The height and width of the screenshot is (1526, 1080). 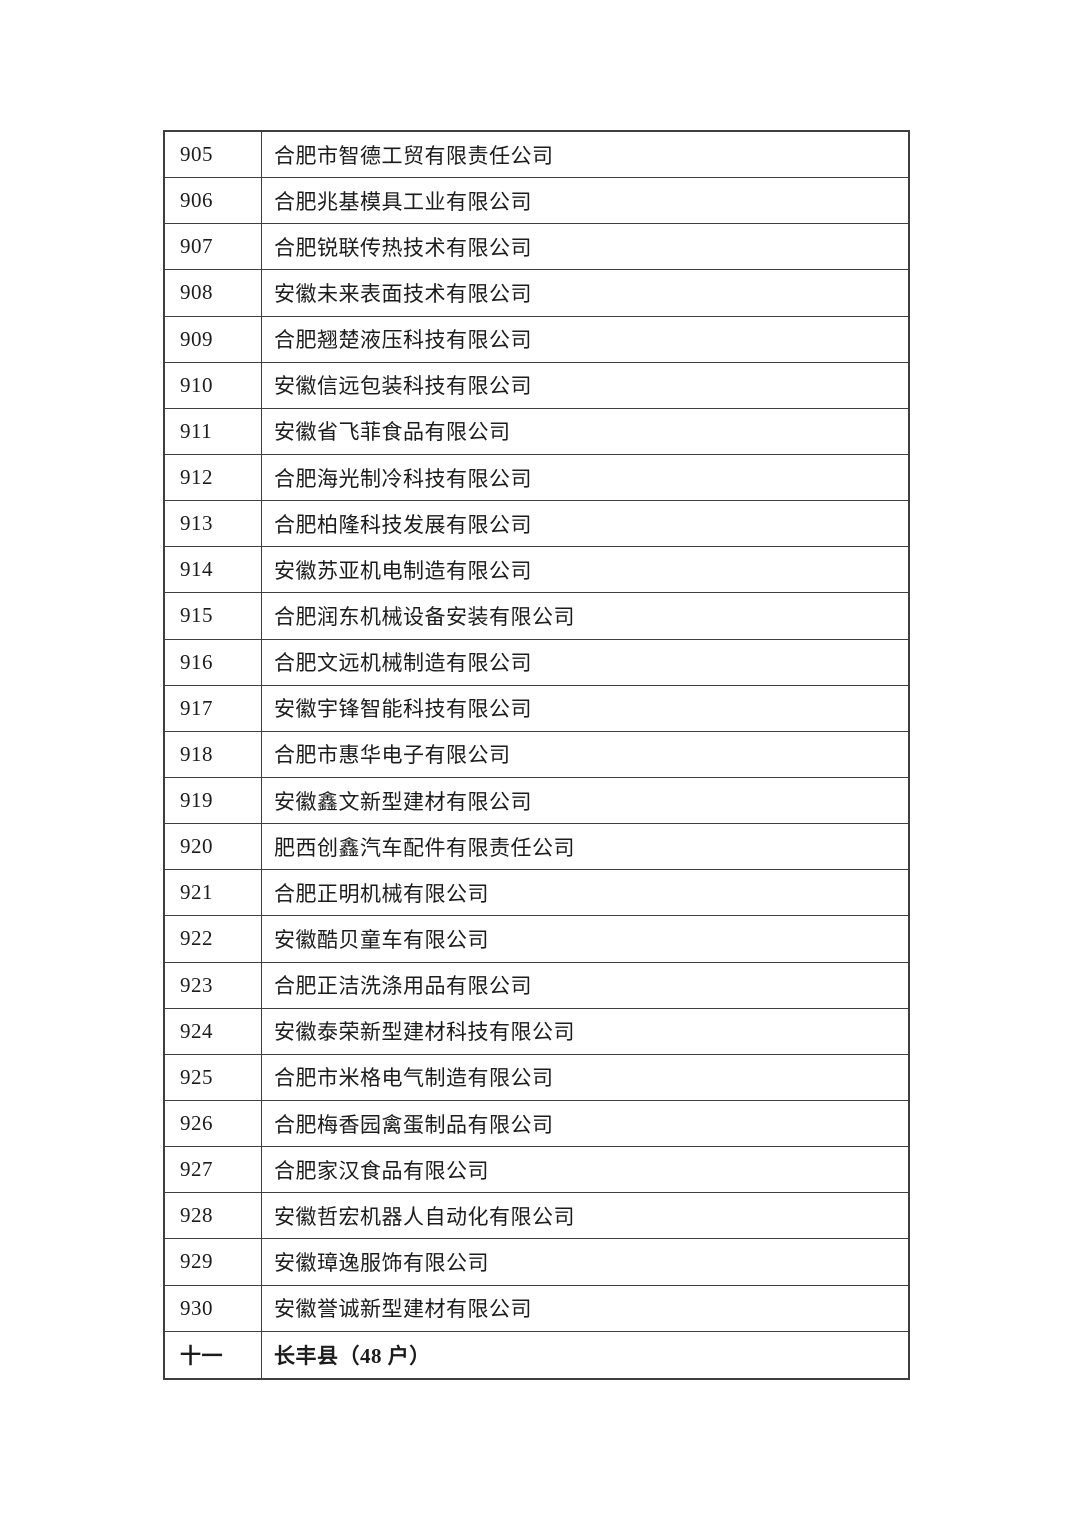 What do you see at coordinates (536, 985) in the screenshot?
I see `table-row: 923 合肥正洁洗涤用品有限公司` at bounding box center [536, 985].